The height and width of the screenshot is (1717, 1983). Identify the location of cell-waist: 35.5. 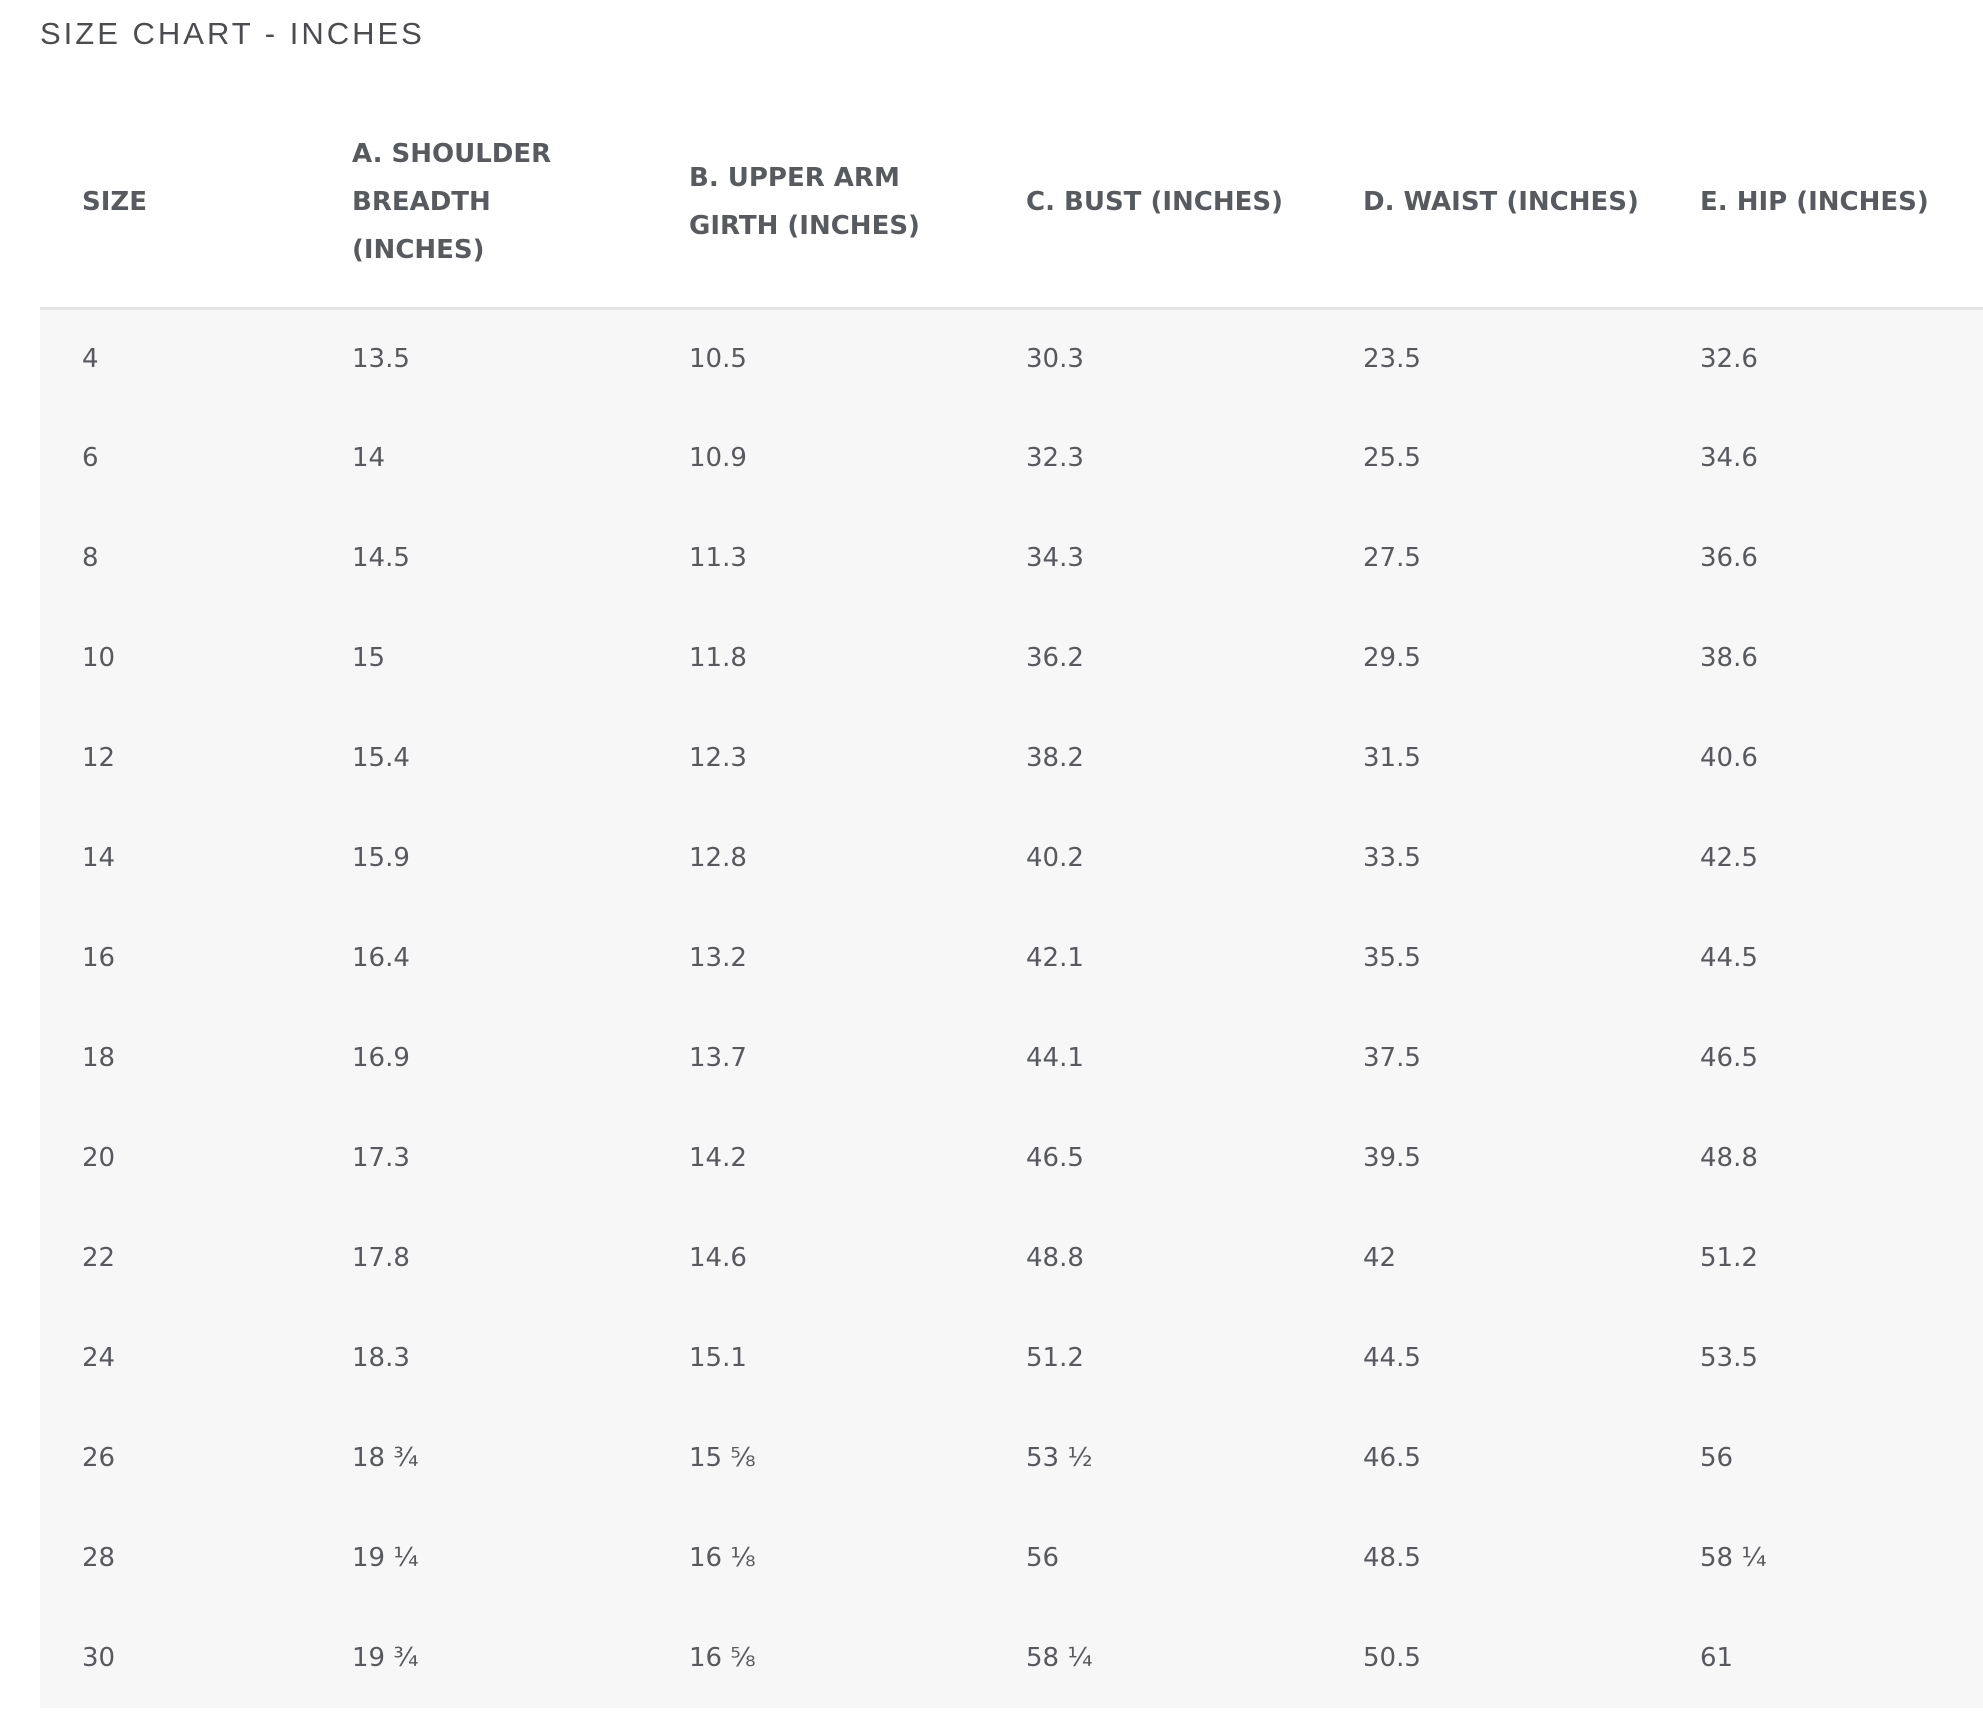
(1392, 958).